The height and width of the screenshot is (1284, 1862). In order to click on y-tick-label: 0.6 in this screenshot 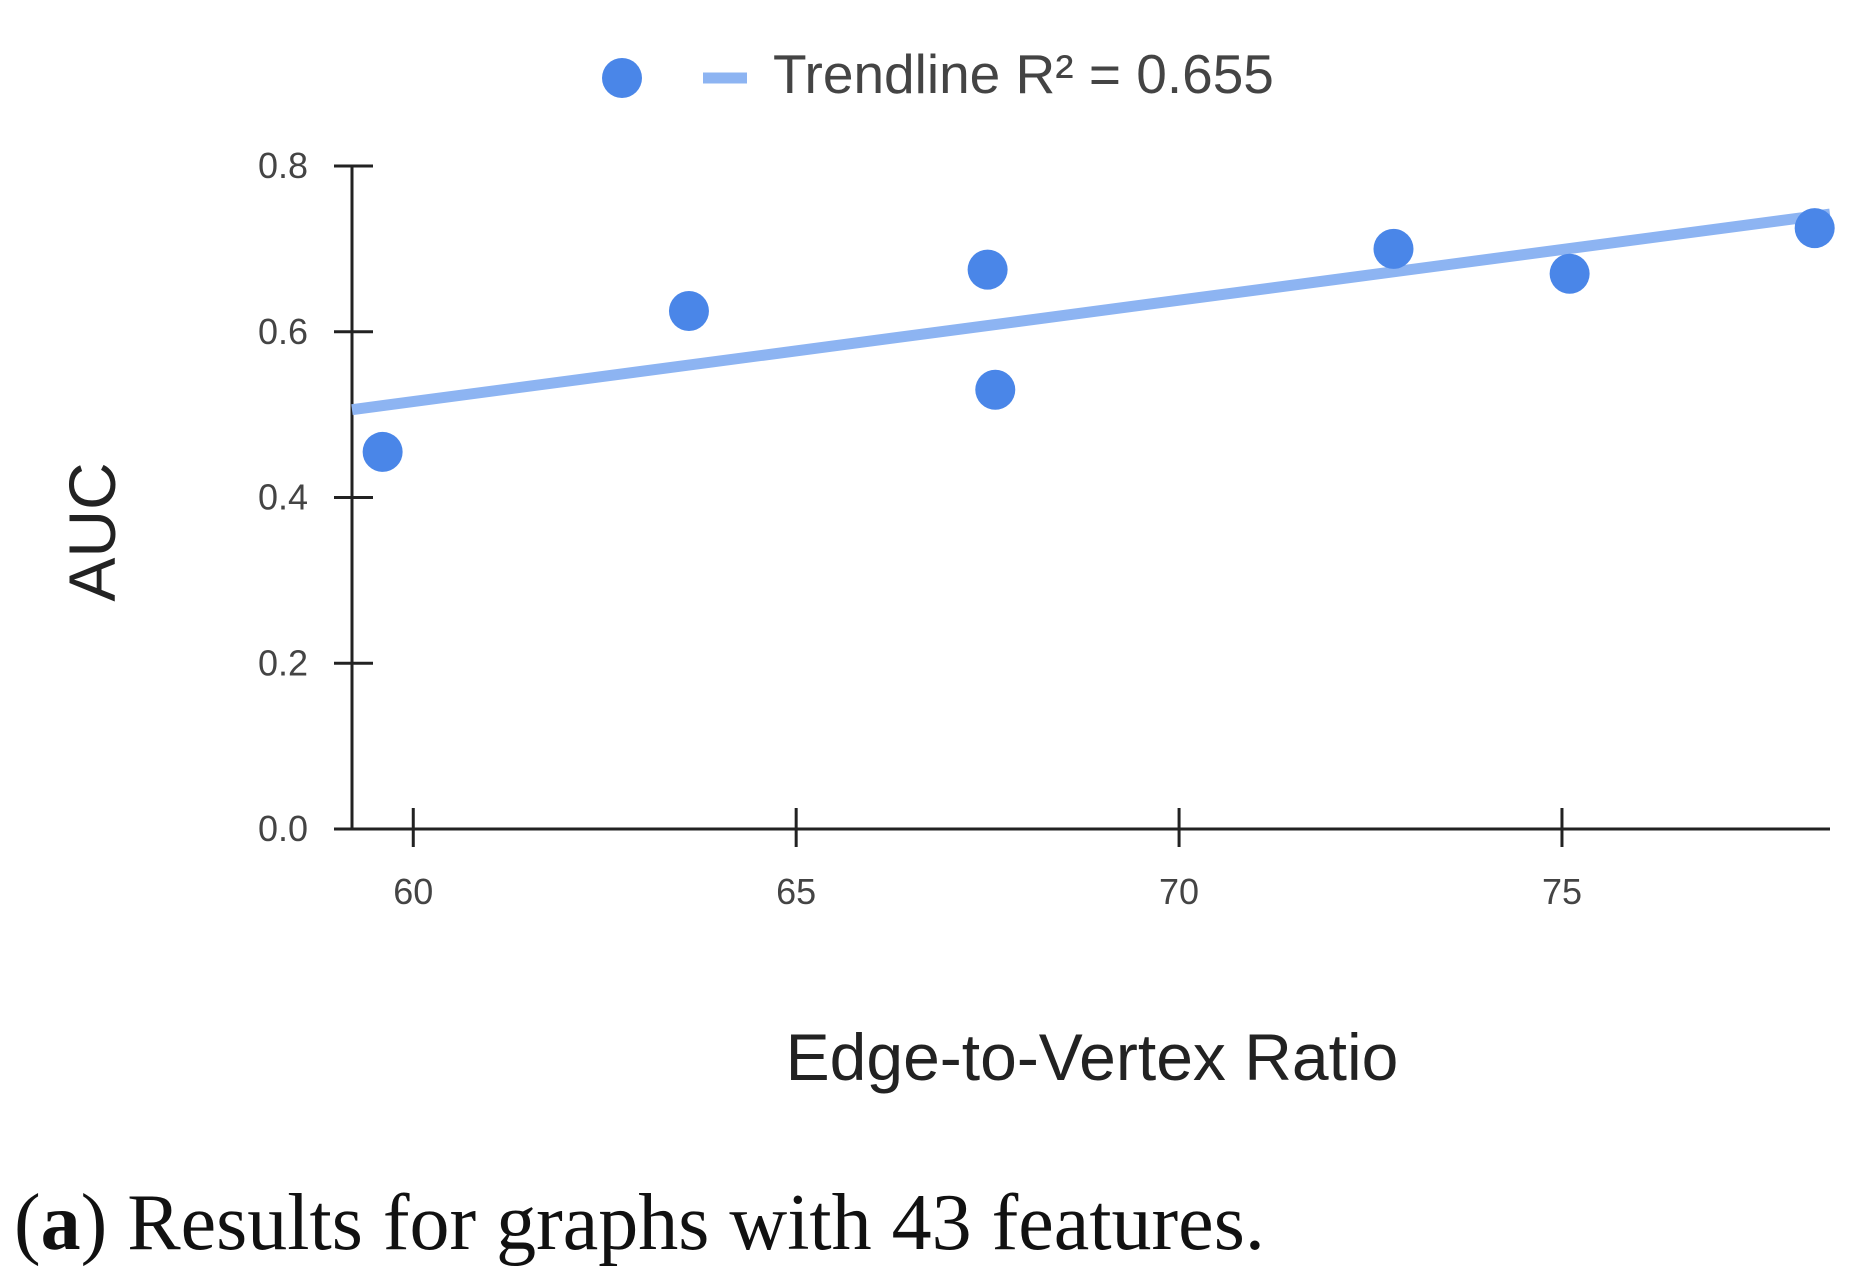, I will do `click(283, 331)`.